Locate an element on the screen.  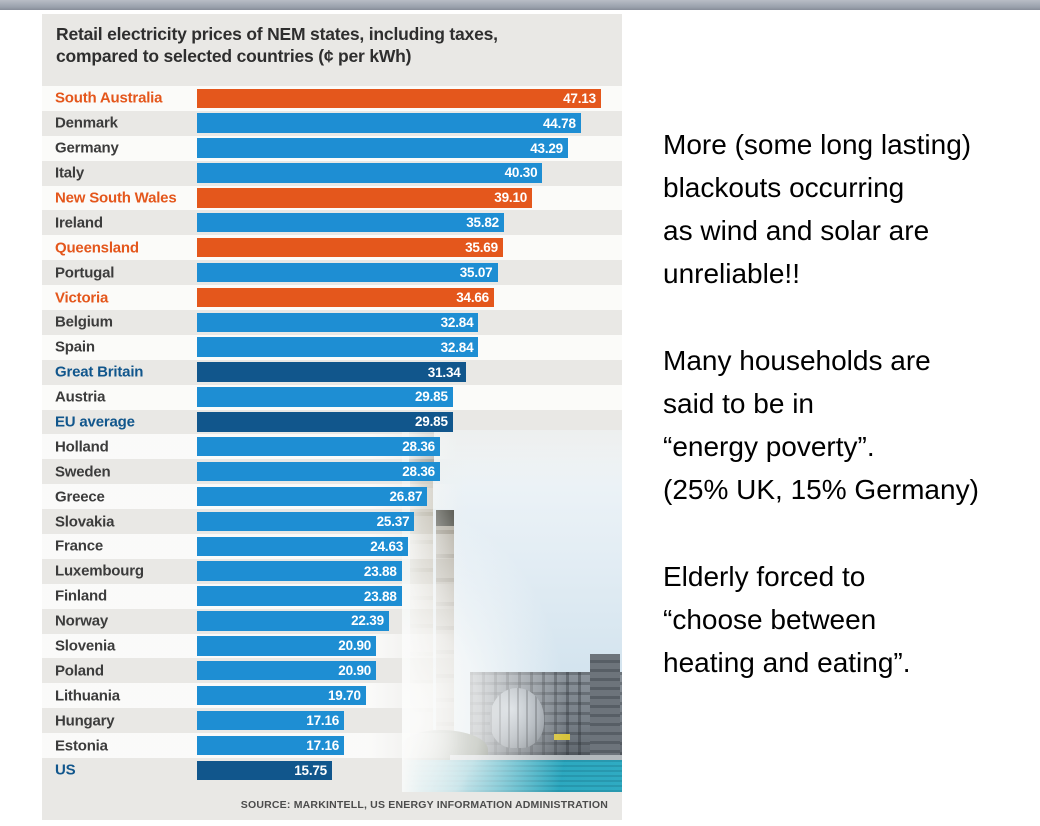
bar-value-label: 22.39 is located at coordinates (367, 621).